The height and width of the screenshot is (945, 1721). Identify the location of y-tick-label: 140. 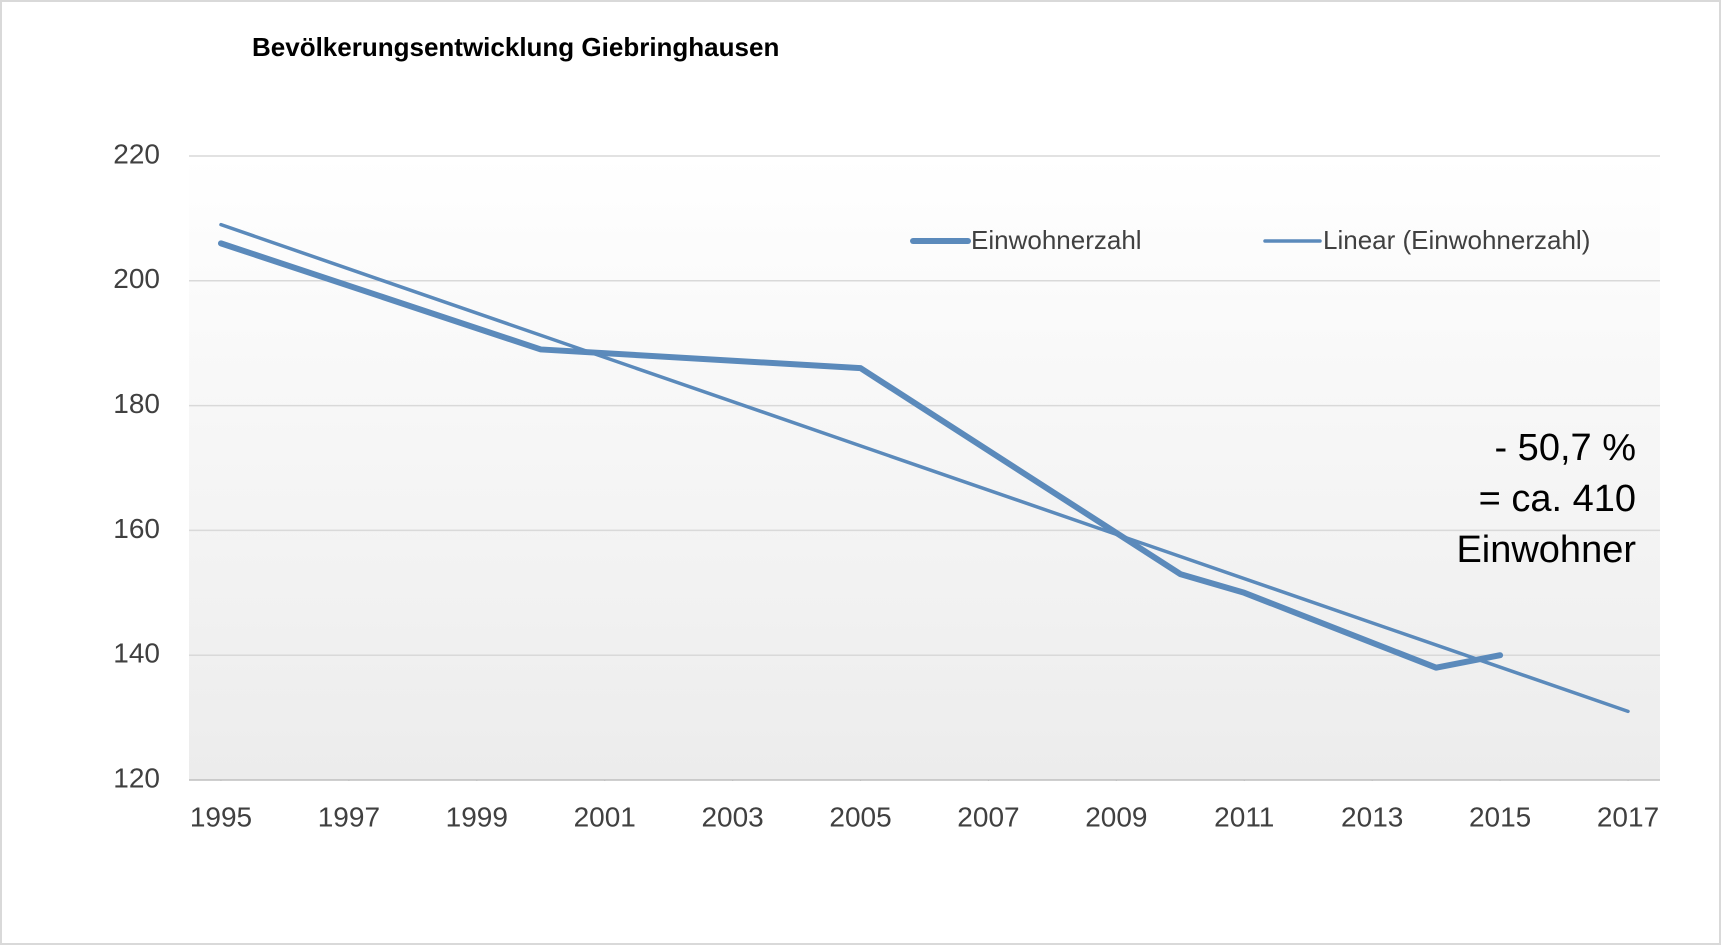
(136, 653).